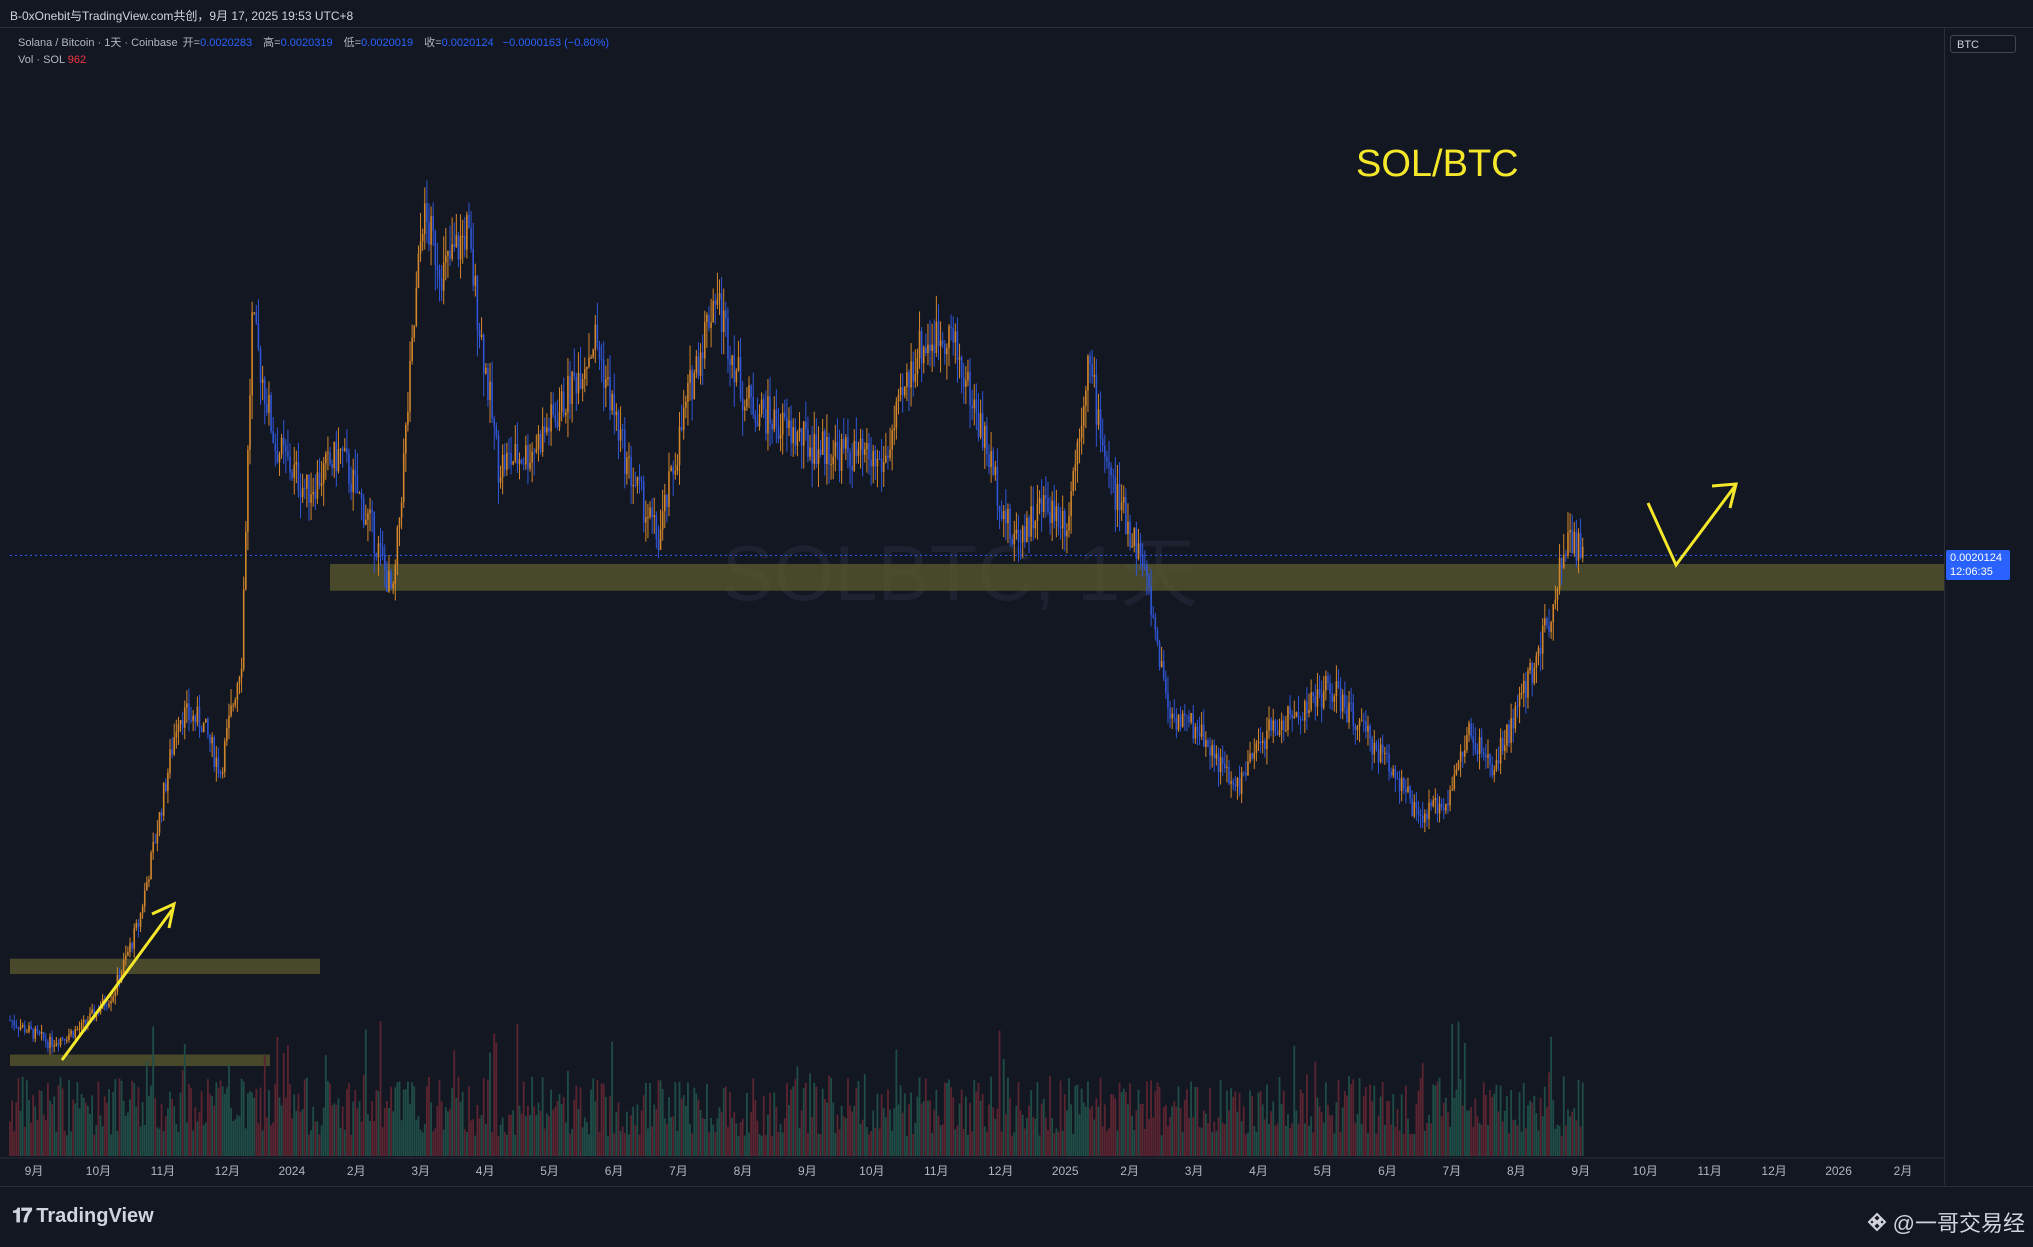  What do you see at coordinates (1137, 577) in the screenshot?
I see `zone-resistance_zone` at bounding box center [1137, 577].